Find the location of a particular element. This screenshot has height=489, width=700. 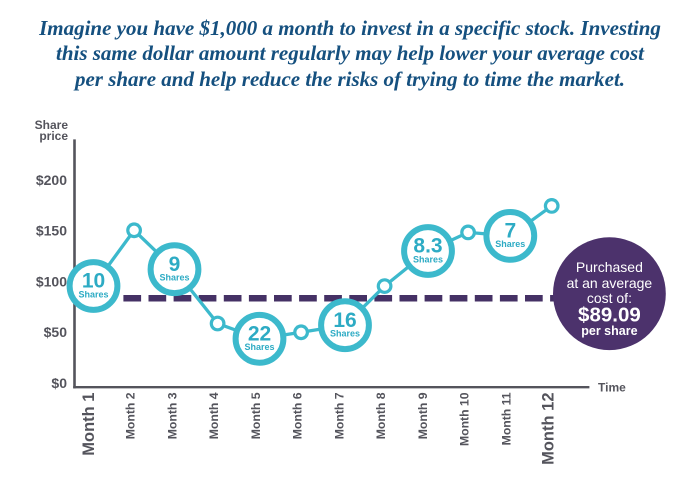

svg-text: $50 is located at coordinates (56, 332).